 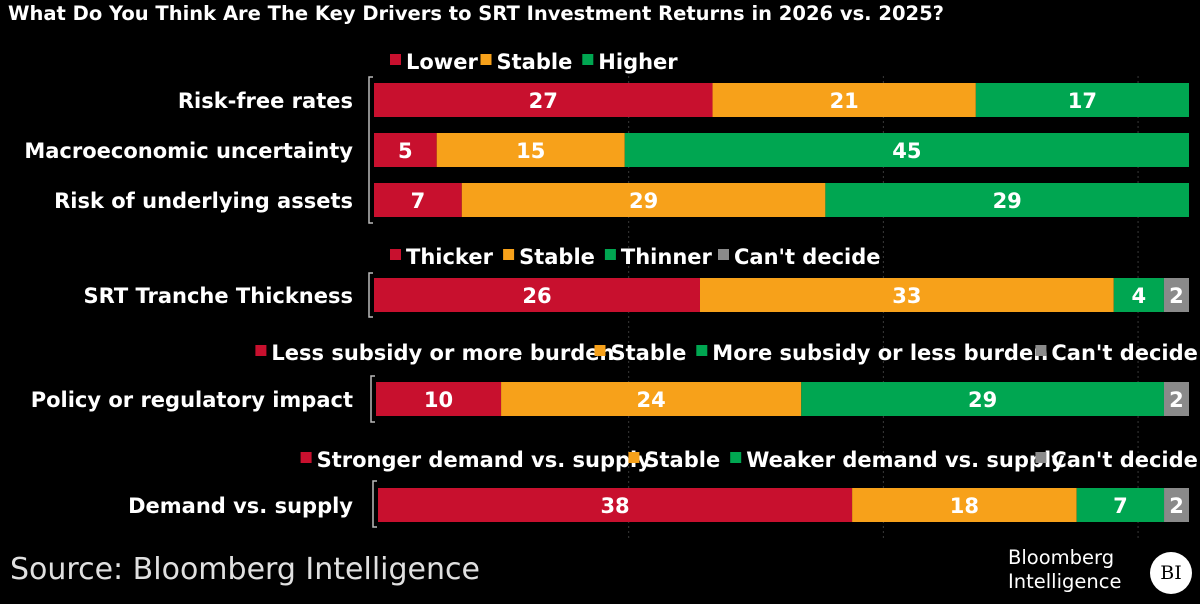 I want to click on legend-label-2-0: Less subsidy or more burden, so click(x=442, y=353).